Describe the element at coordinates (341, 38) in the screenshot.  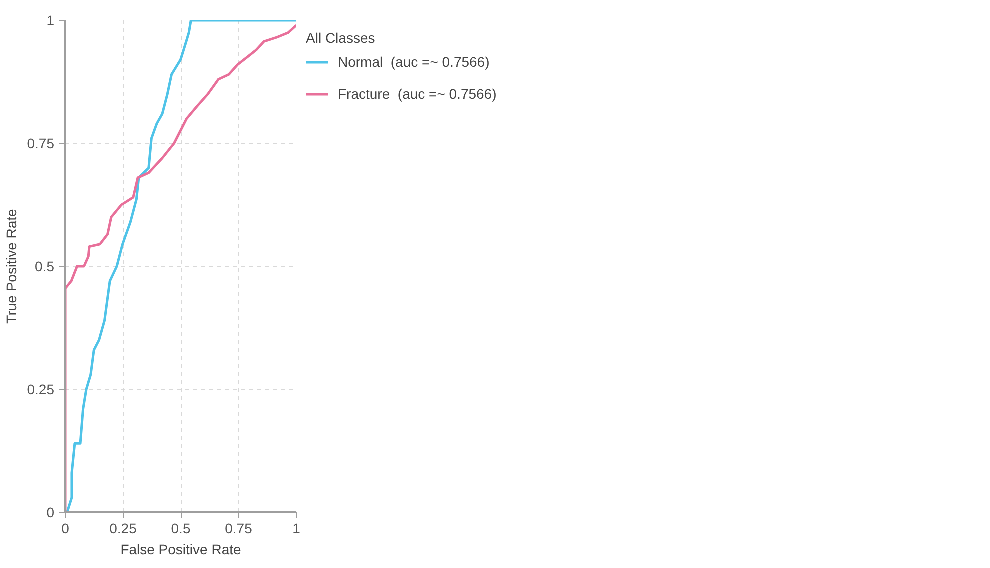
I see `legend-title: All Classes` at that location.